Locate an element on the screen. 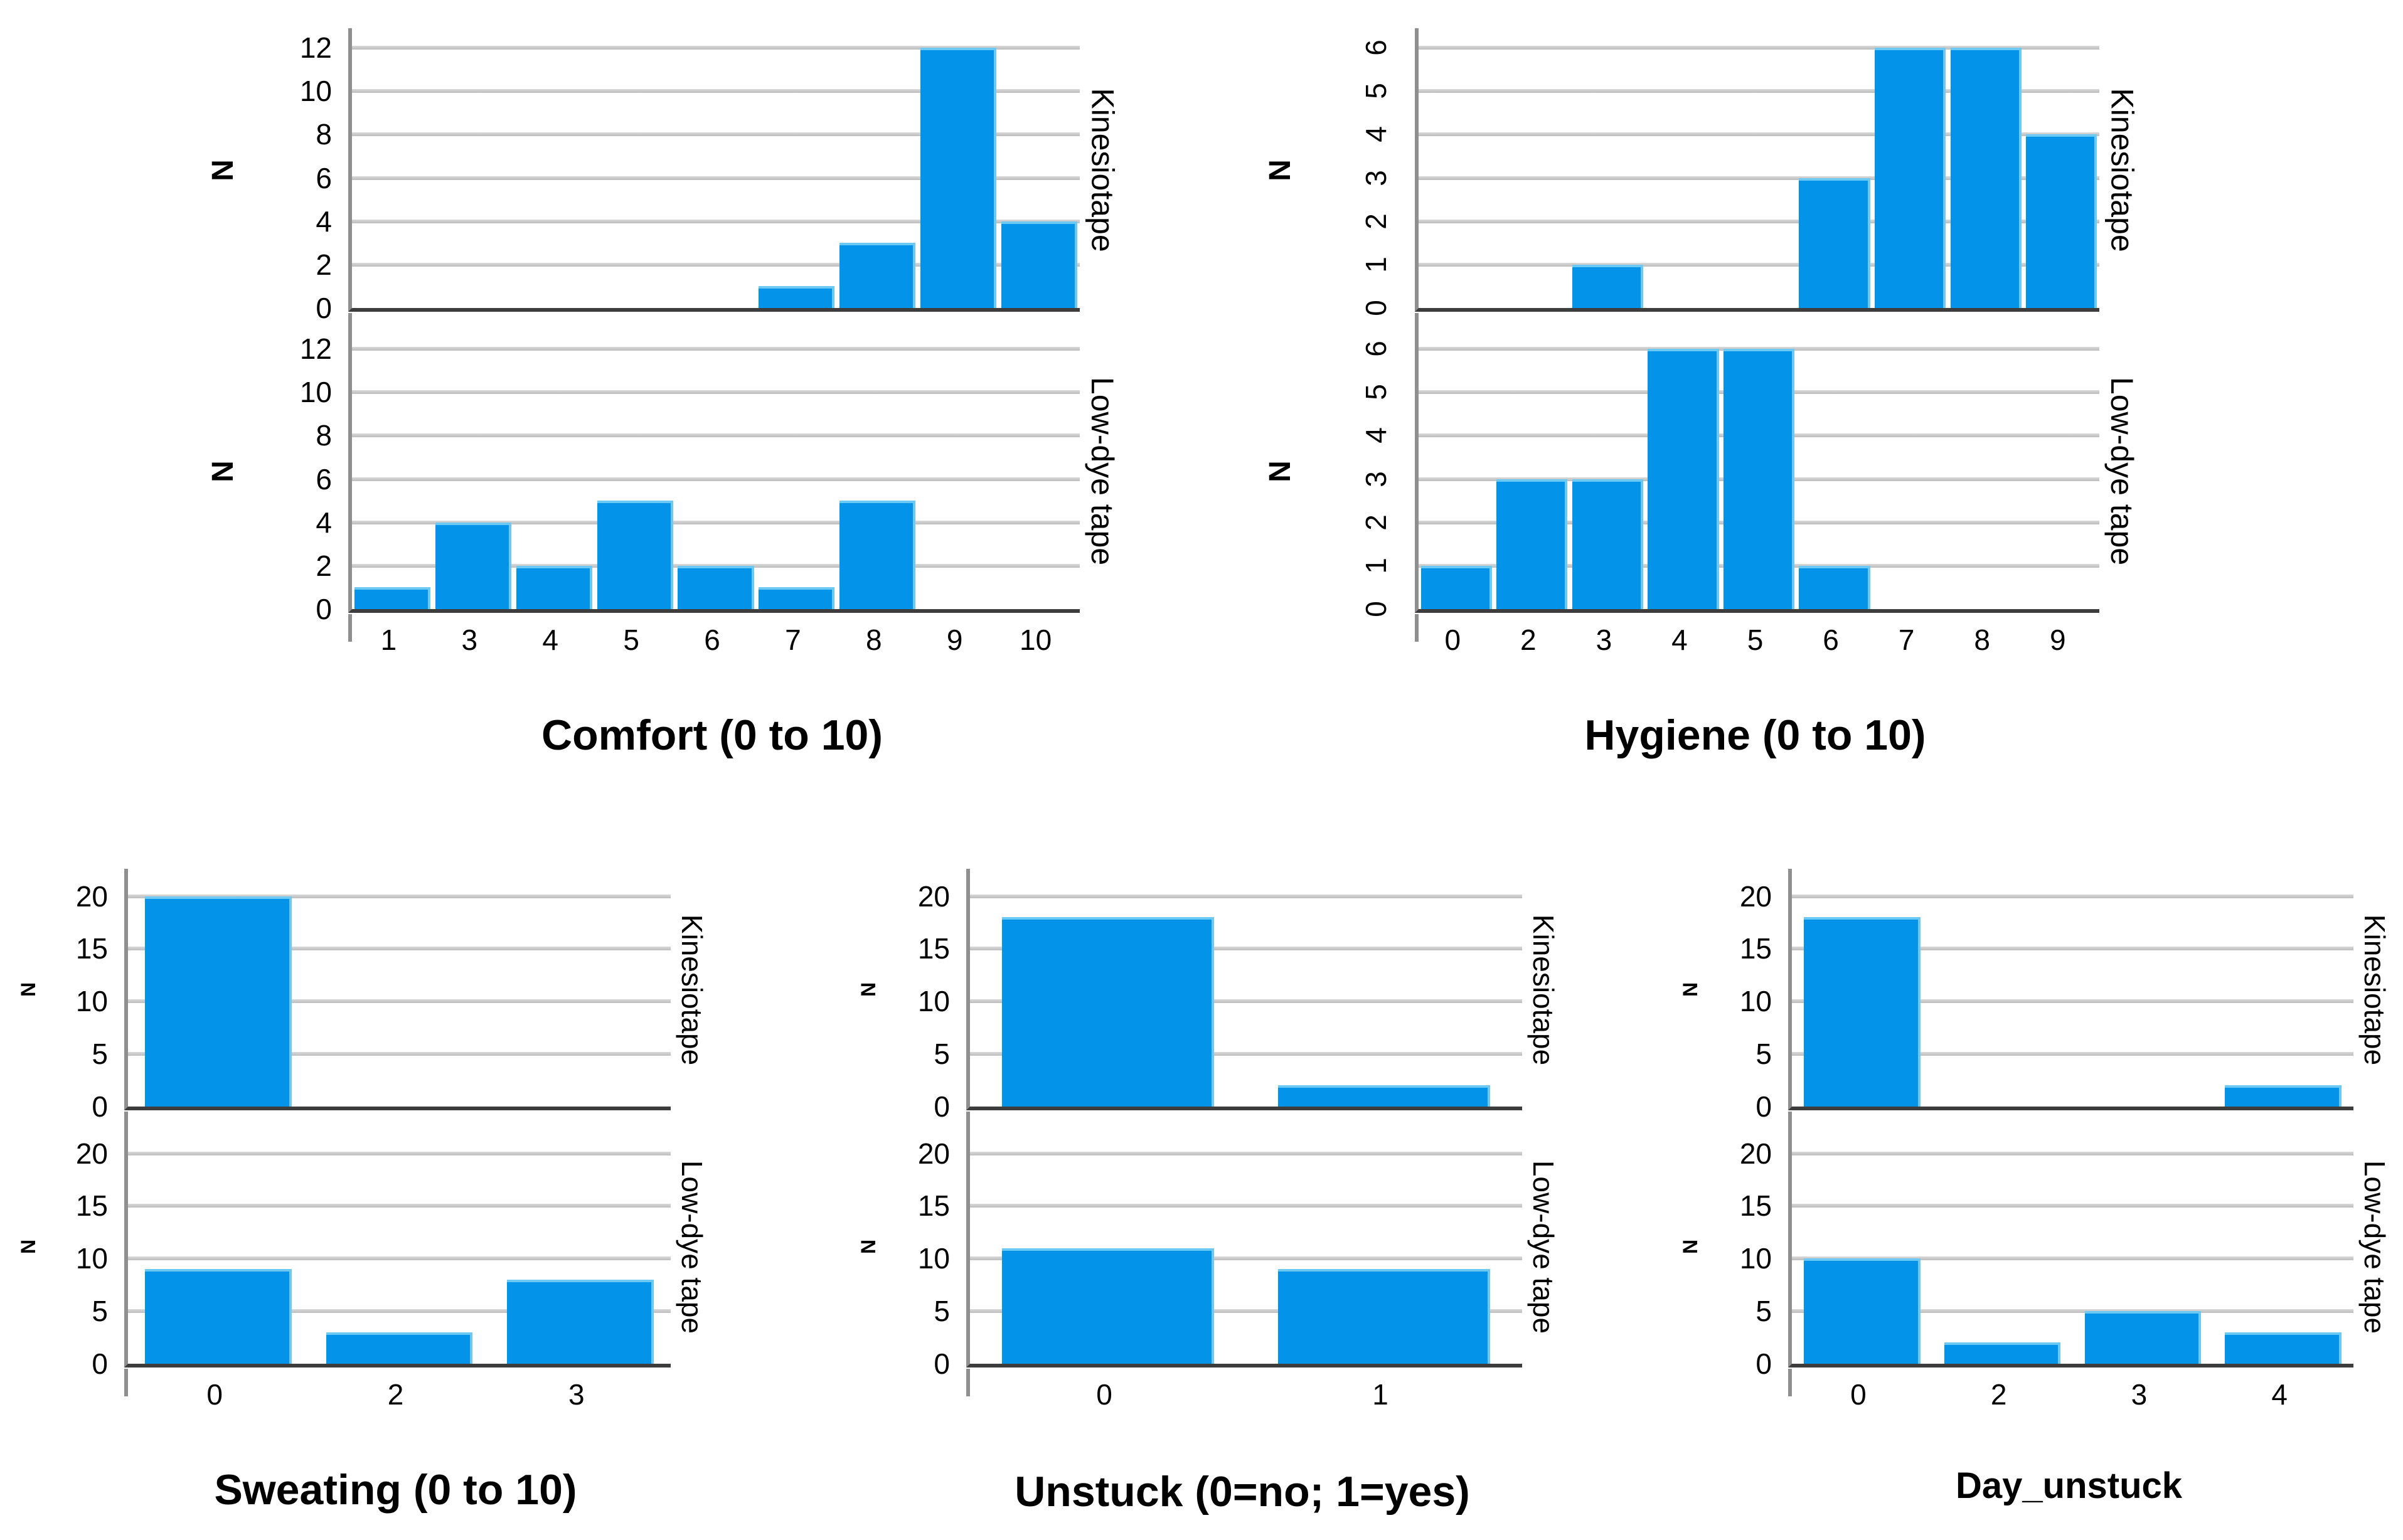 The image size is (2403, 1540). y-tick-label: 1 is located at coordinates (1376, 265).